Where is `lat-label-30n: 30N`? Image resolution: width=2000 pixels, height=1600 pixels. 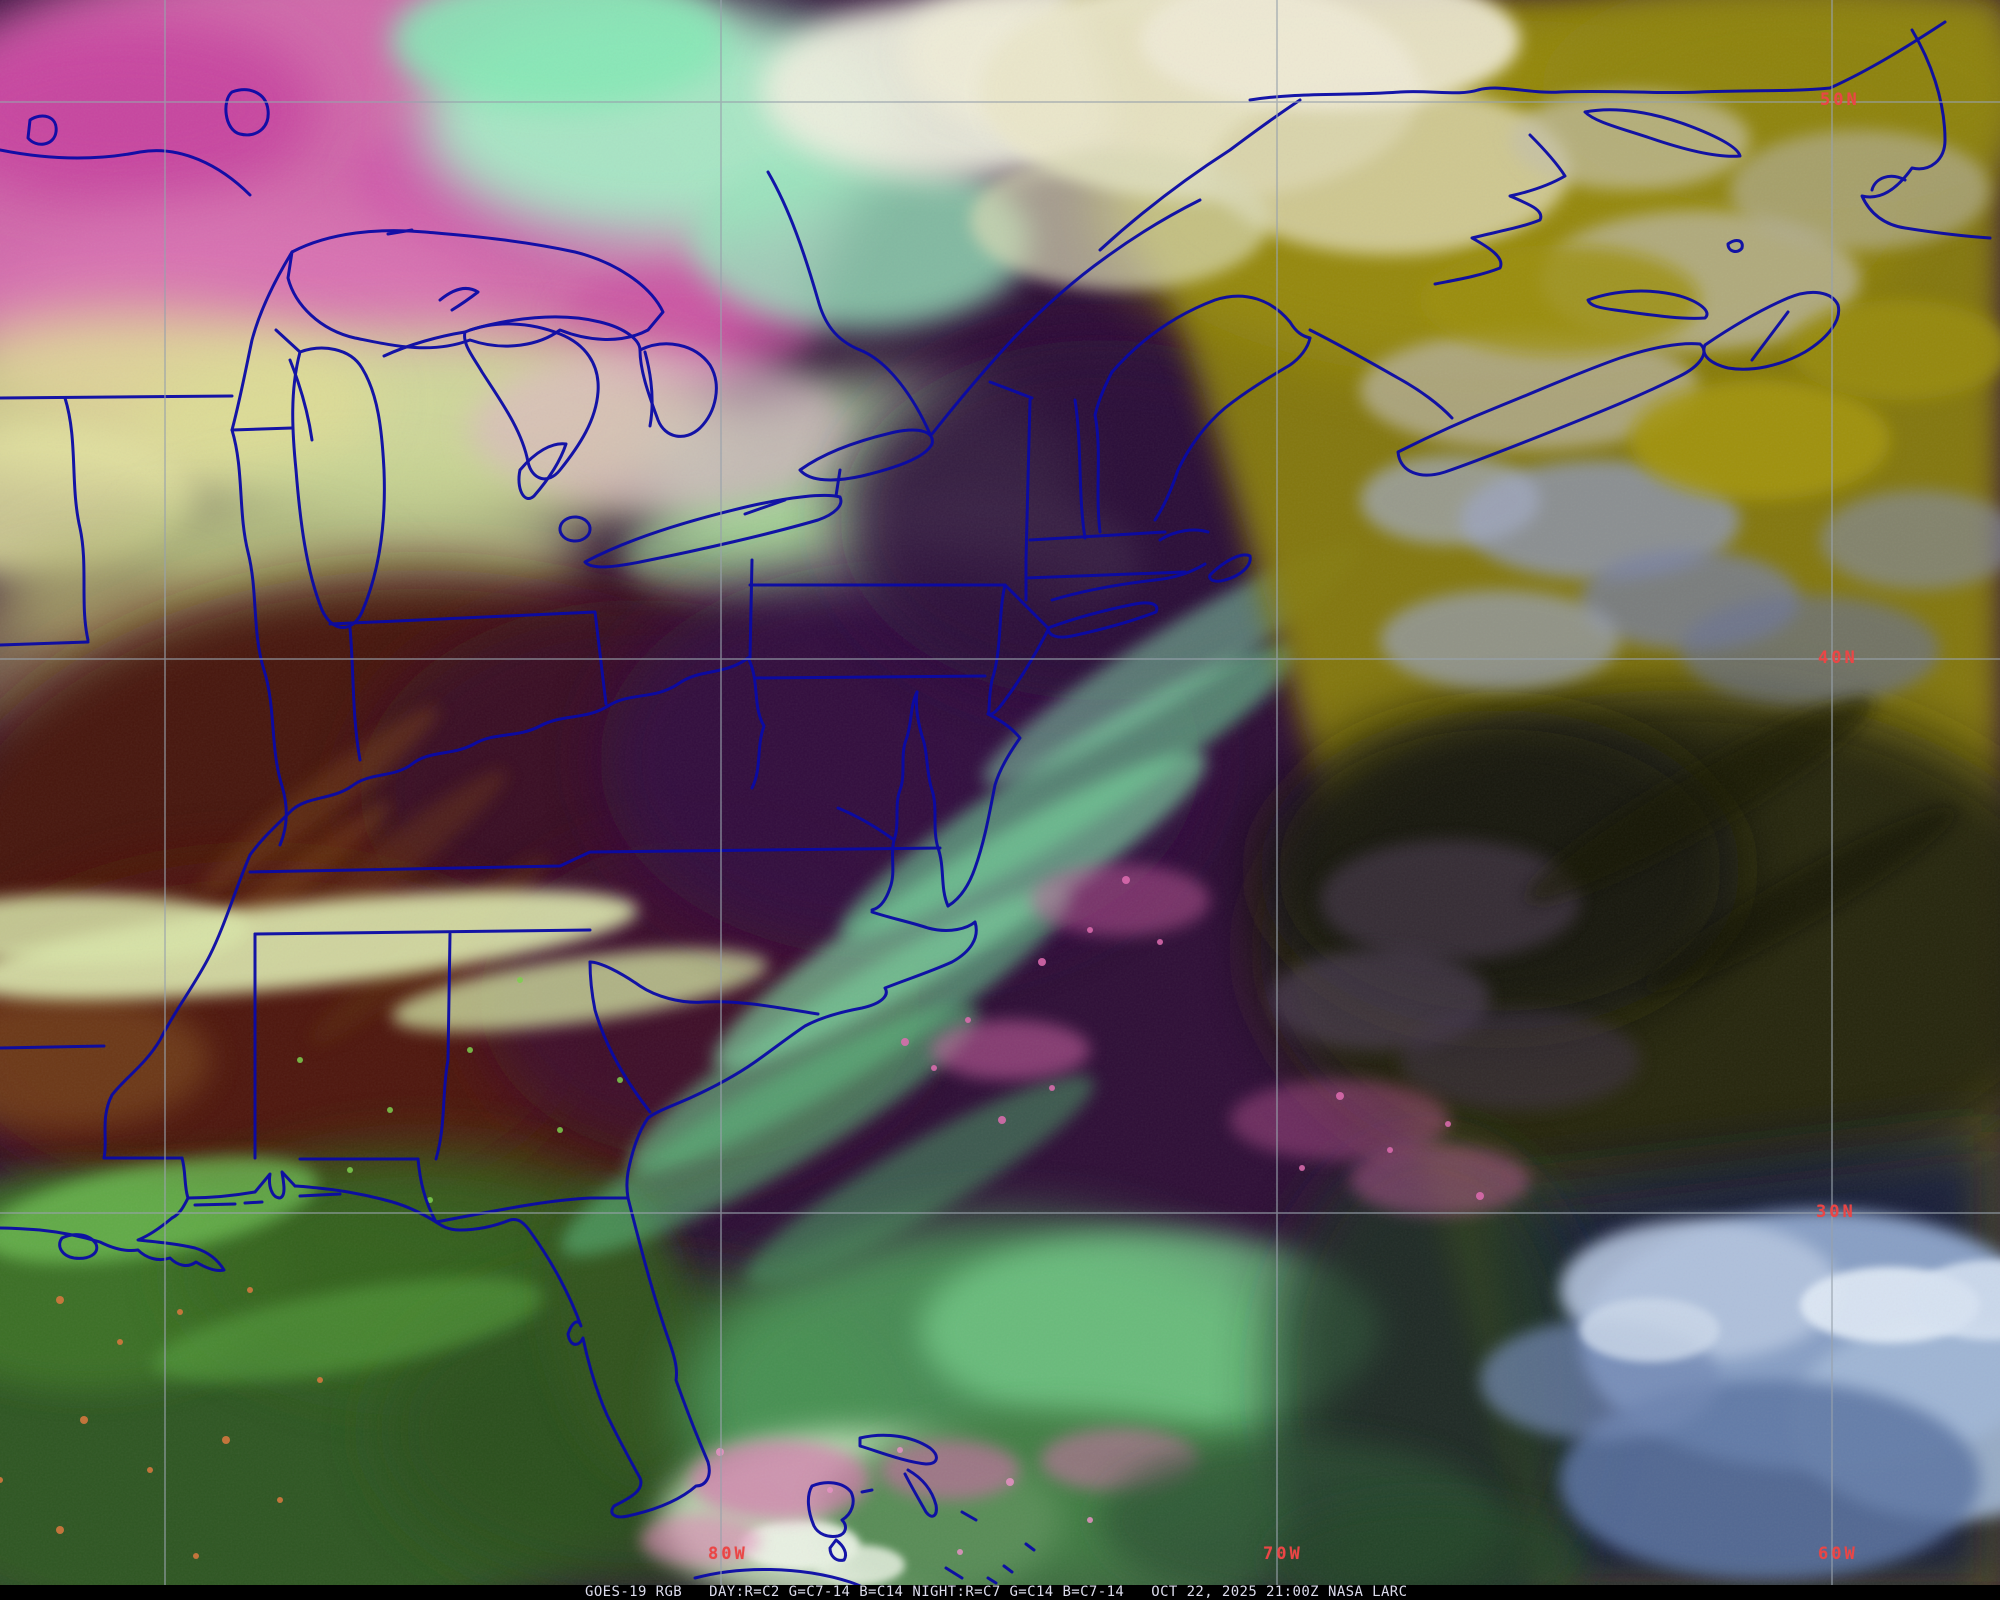 lat-label-30n: 30N is located at coordinates (1836, 1212).